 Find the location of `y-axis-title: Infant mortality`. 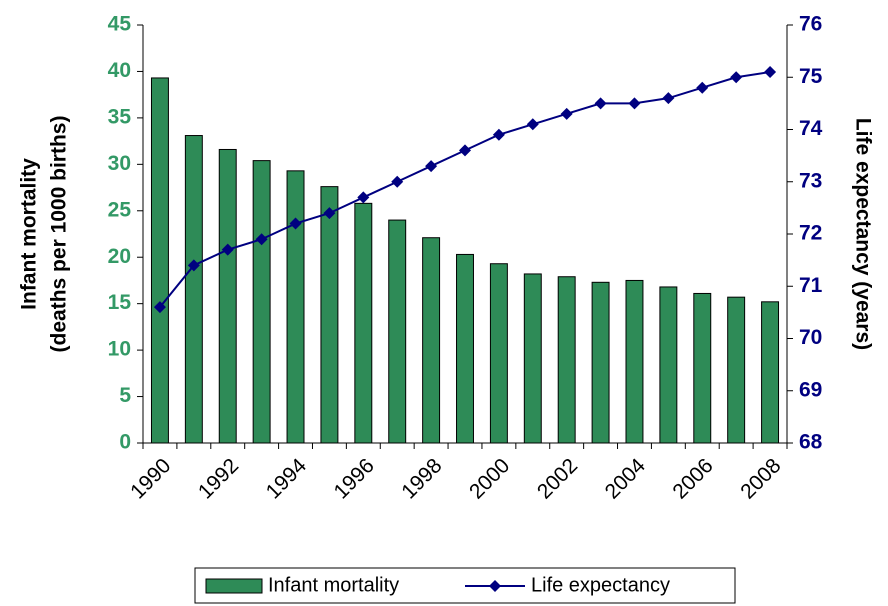

y-axis-title: Infant mortality is located at coordinates (29, 234).